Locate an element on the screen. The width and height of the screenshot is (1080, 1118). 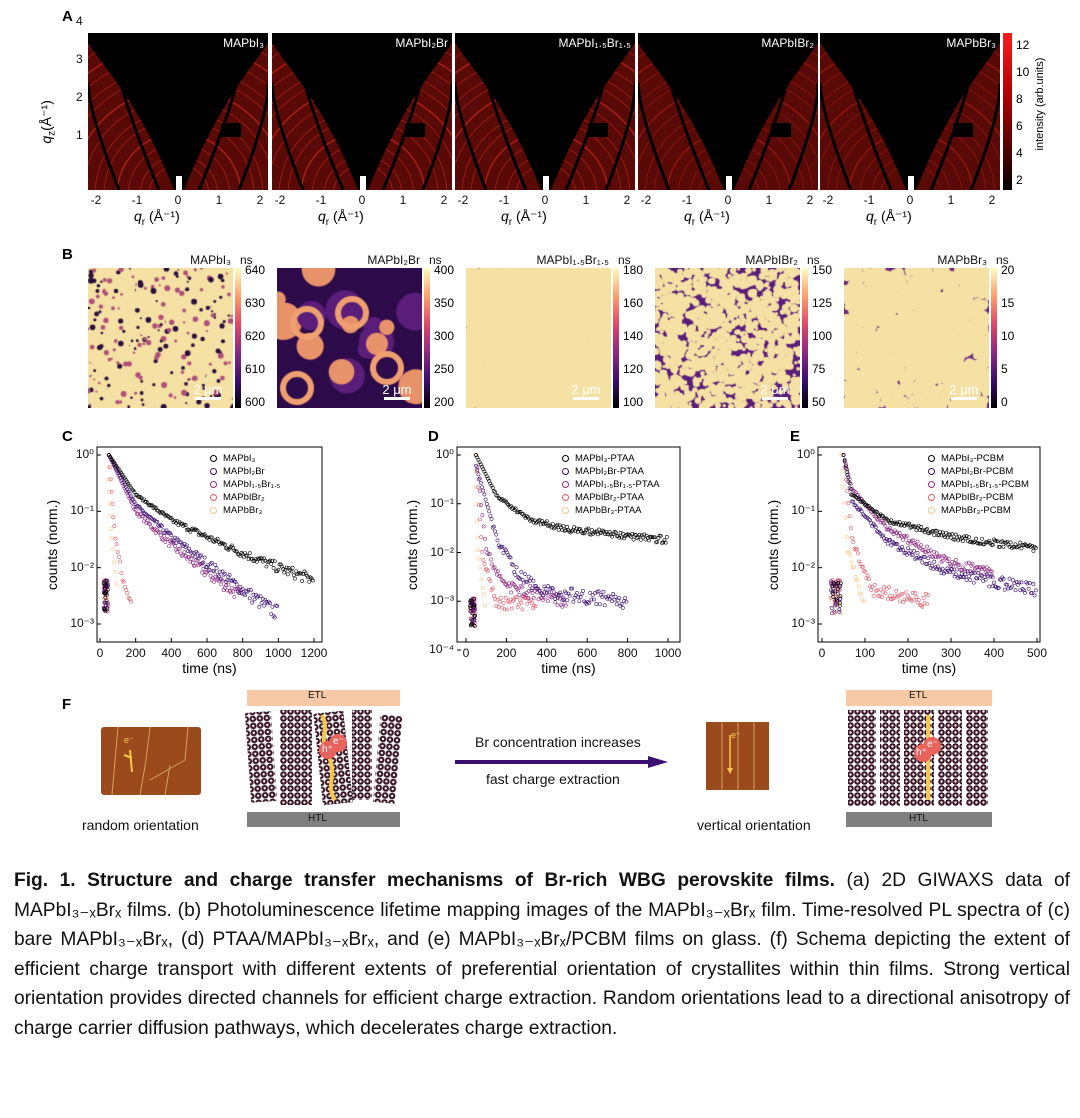
map-colorbar-tick: 300 is located at coordinates (444, 336).